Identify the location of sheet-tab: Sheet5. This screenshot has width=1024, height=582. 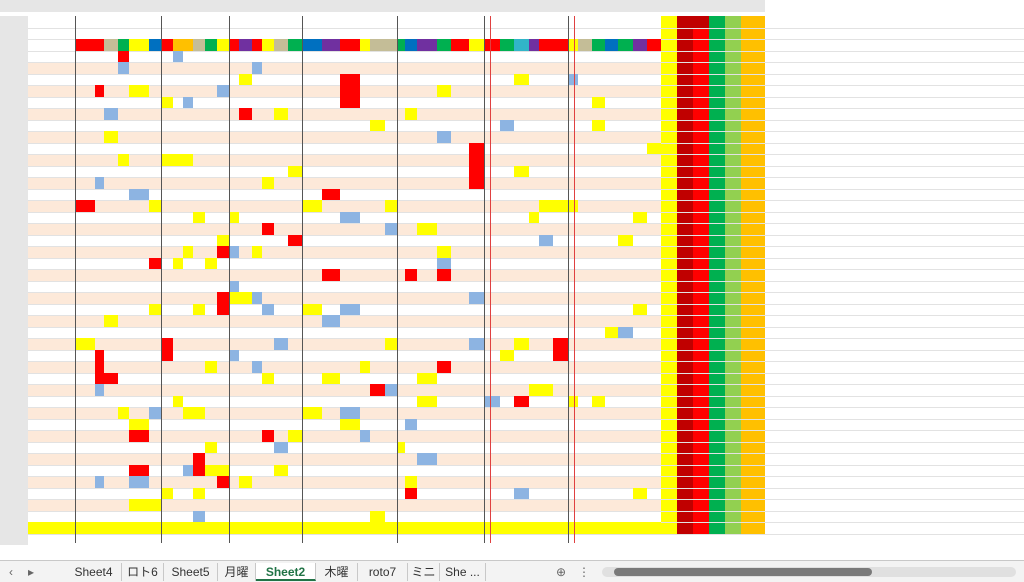
(191, 572).